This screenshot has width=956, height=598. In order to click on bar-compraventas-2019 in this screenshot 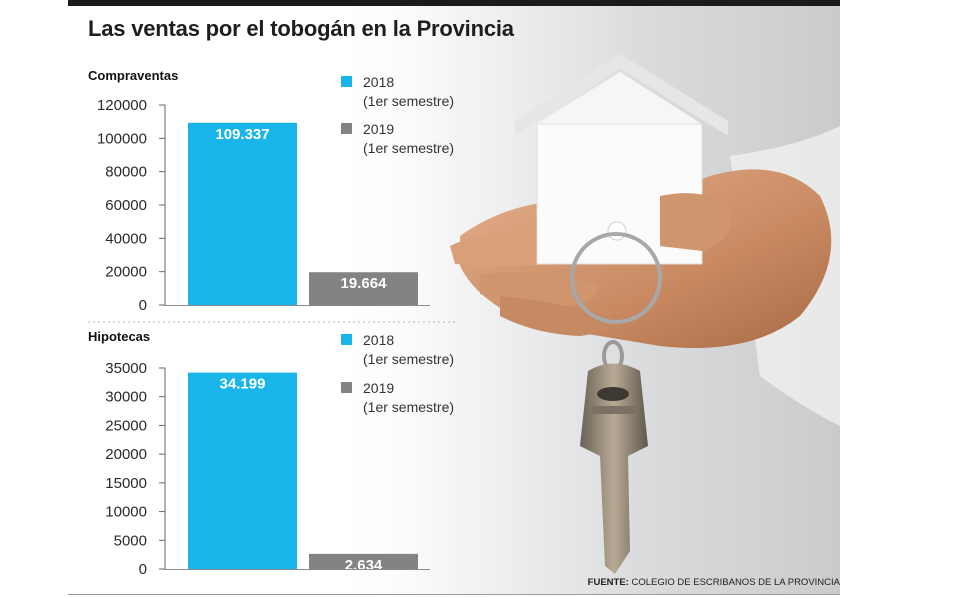, I will do `click(363, 288)`.